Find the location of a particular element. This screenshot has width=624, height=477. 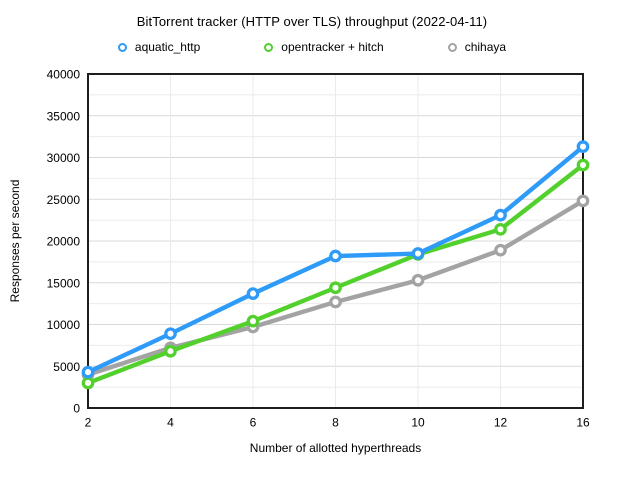

x-tick-label: 4 is located at coordinates (170, 423).